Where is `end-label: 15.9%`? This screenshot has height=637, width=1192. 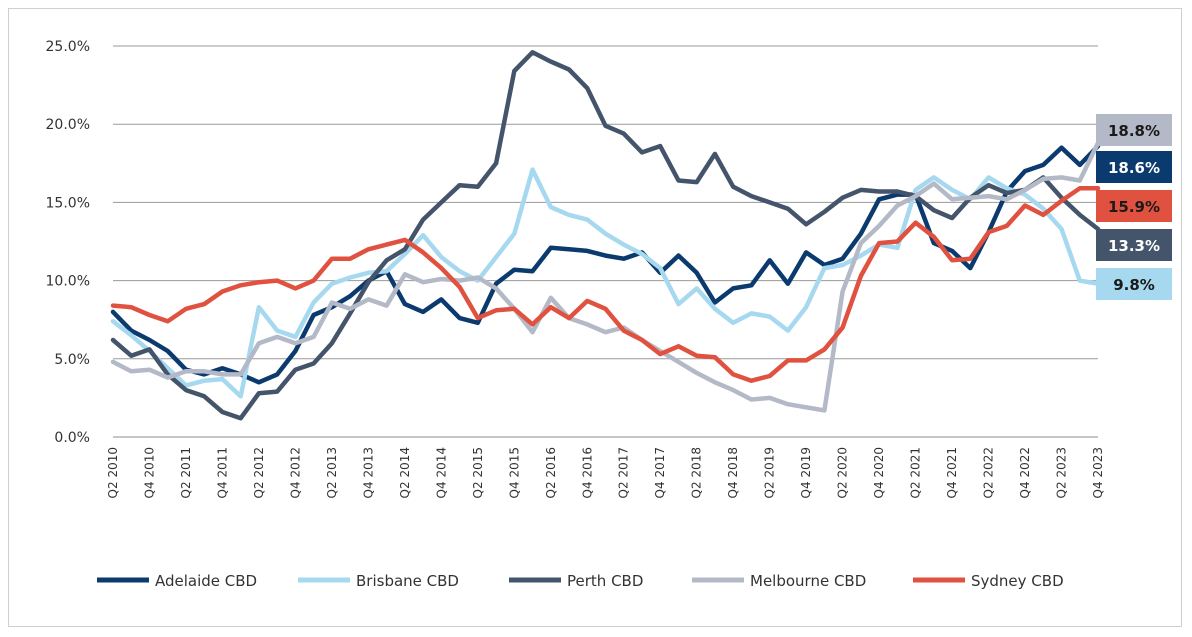
end-label: 15.9% is located at coordinates (1134, 207).